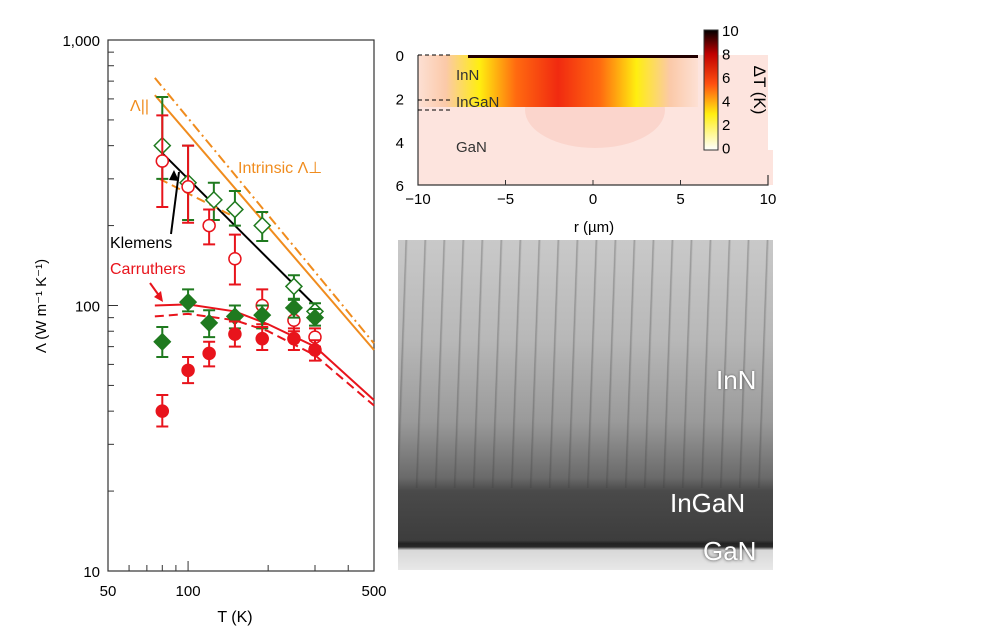  Describe the element at coordinates (730, 31) in the screenshot. I see `colorbar-tick-label: 10` at that location.